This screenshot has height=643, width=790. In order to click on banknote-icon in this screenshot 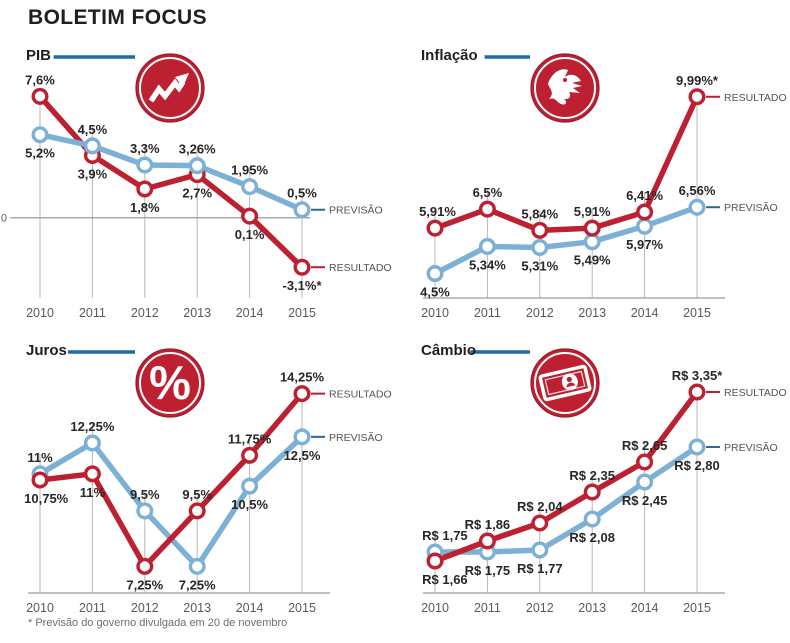, I will do `click(565, 383)`.